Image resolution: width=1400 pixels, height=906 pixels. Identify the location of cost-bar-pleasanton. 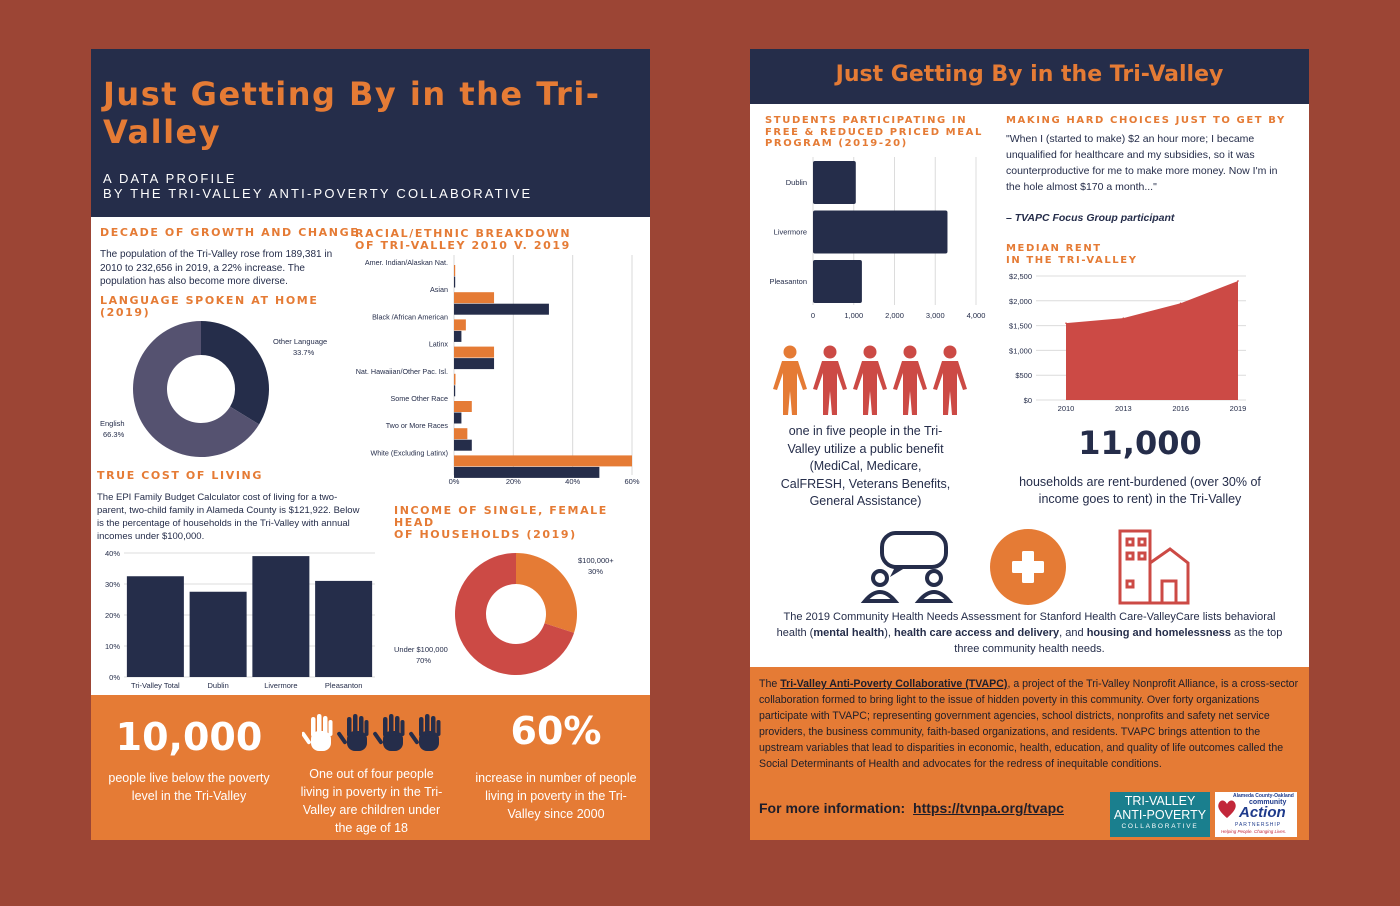
(344, 628).